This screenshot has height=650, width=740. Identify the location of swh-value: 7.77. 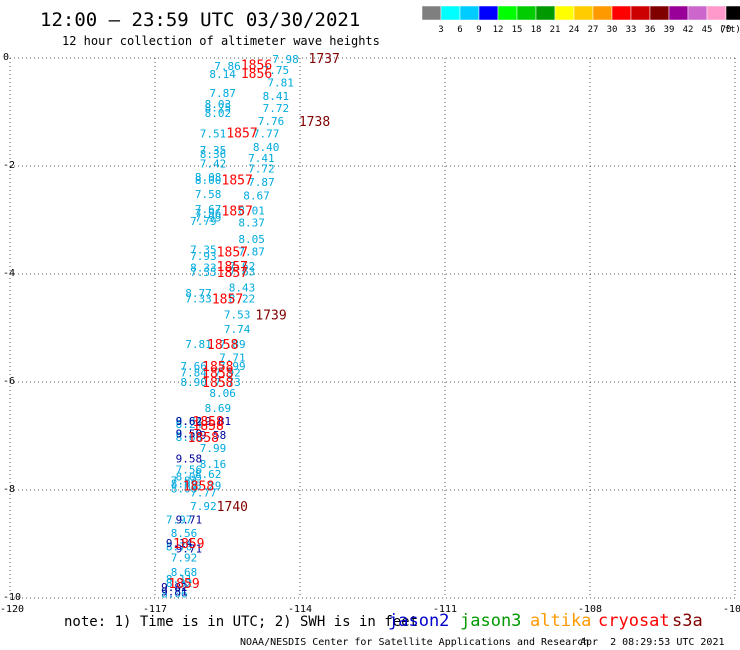
(203, 493).